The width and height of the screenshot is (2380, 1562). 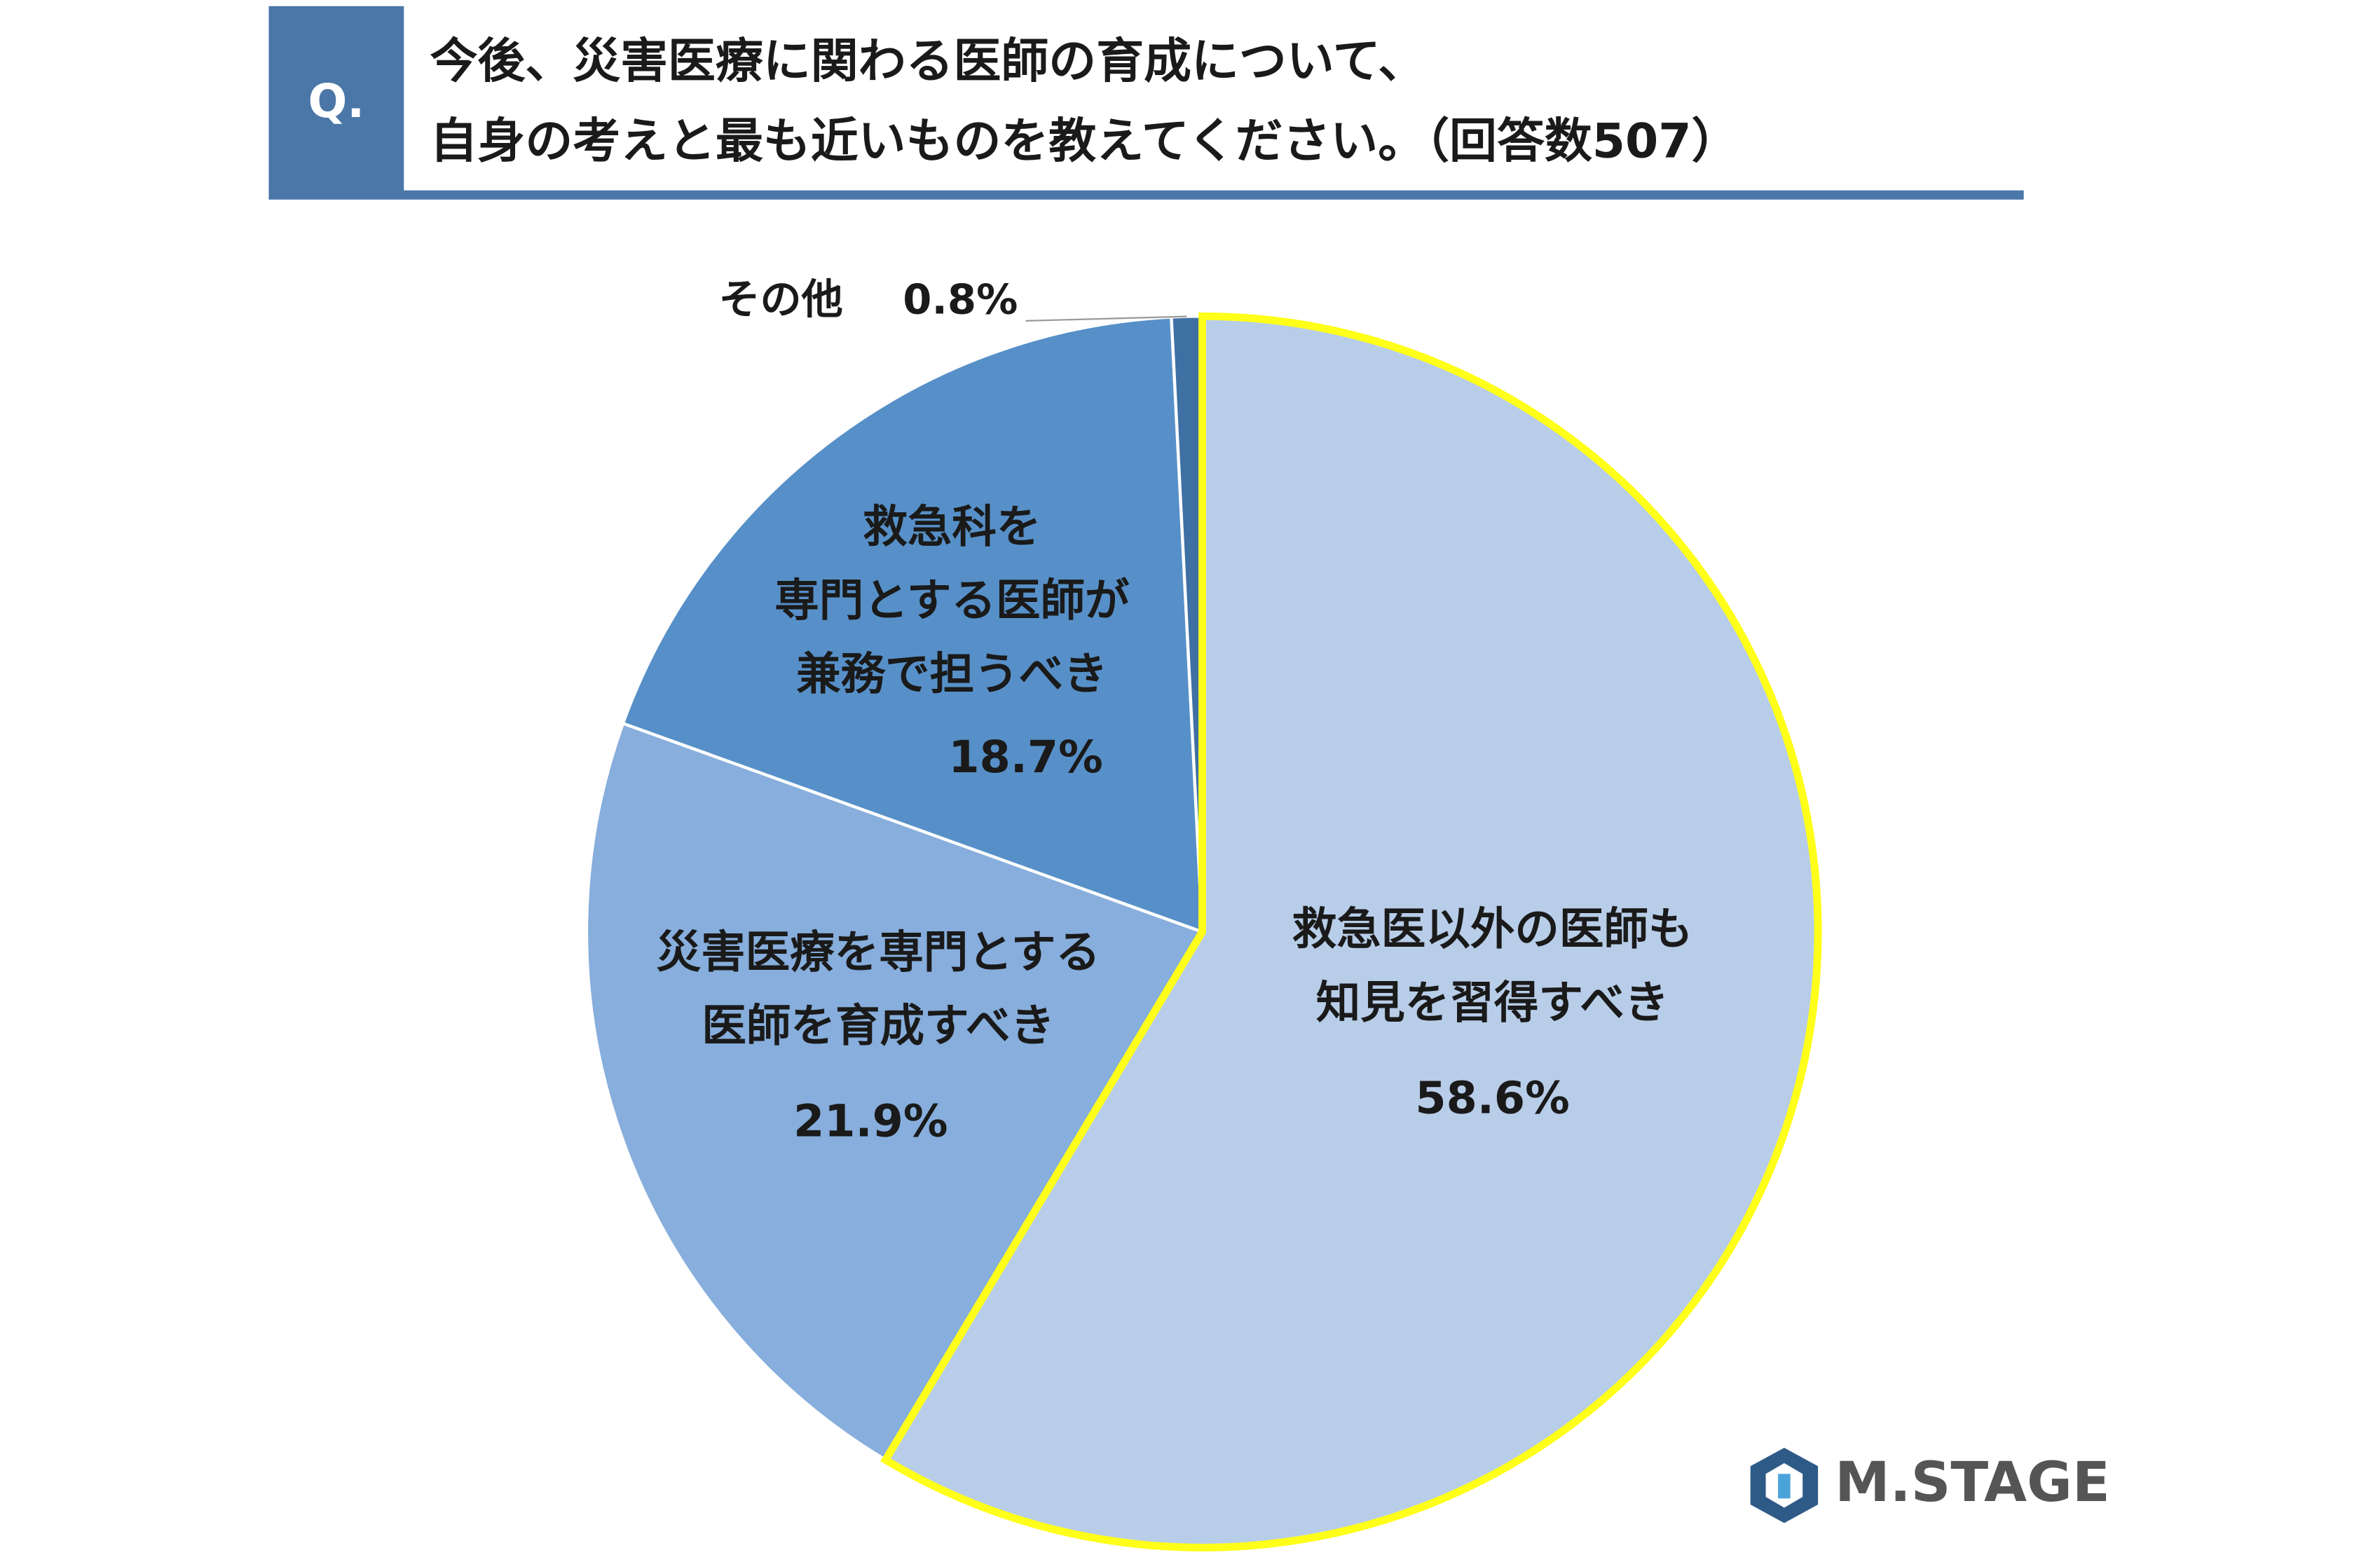 What do you see at coordinates (870, 1120) in the screenshot?
I see `value-label: 21.9%` at bounding box center [870, 1120].